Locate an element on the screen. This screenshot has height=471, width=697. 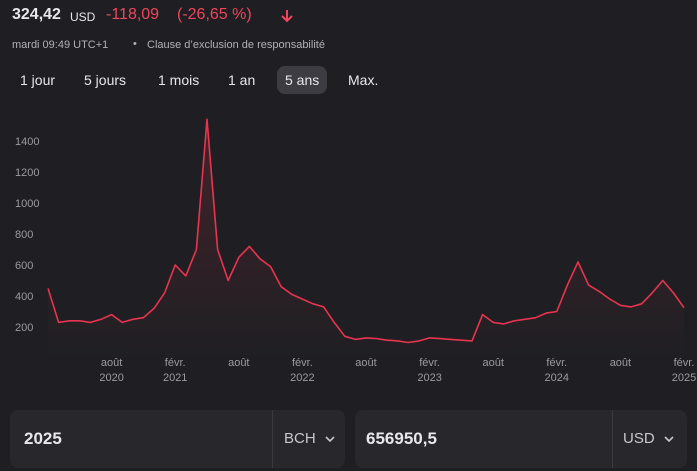
input-box: 2025 BCH is located at coordinates (177, 439).